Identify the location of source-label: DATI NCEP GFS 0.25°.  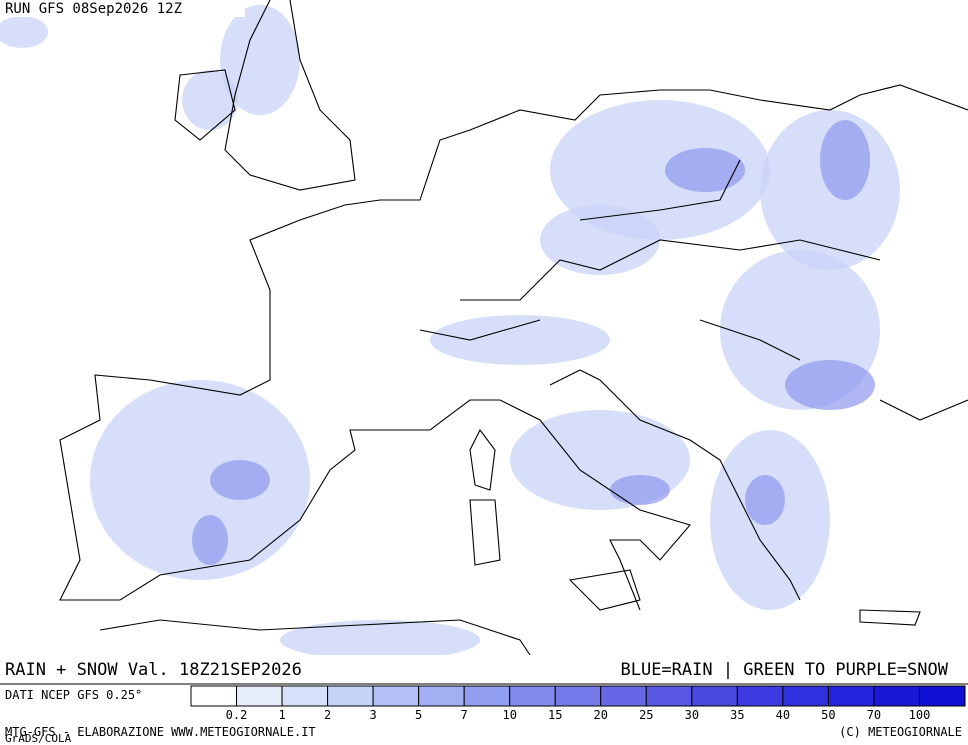
(73, 695).